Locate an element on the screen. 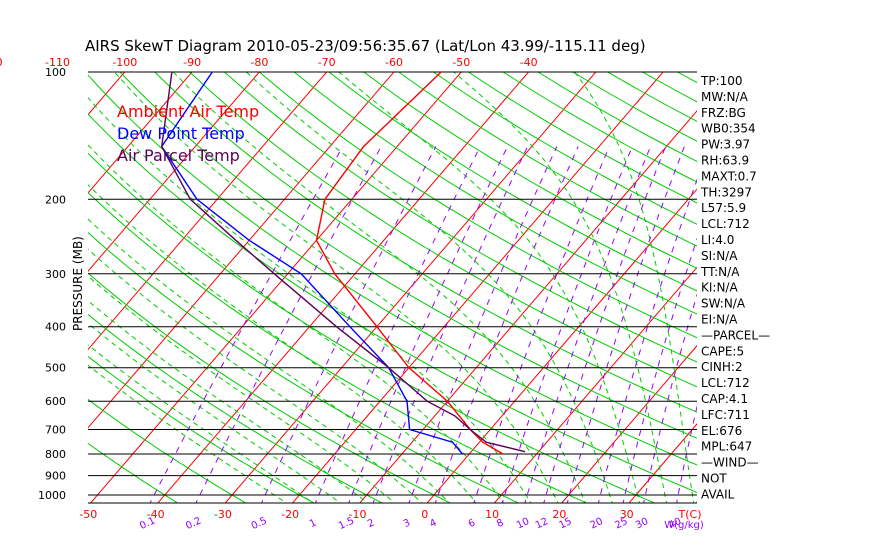 The width and height of the screenshot is (870, 560). profile-line is located at coordinates (409, 263).